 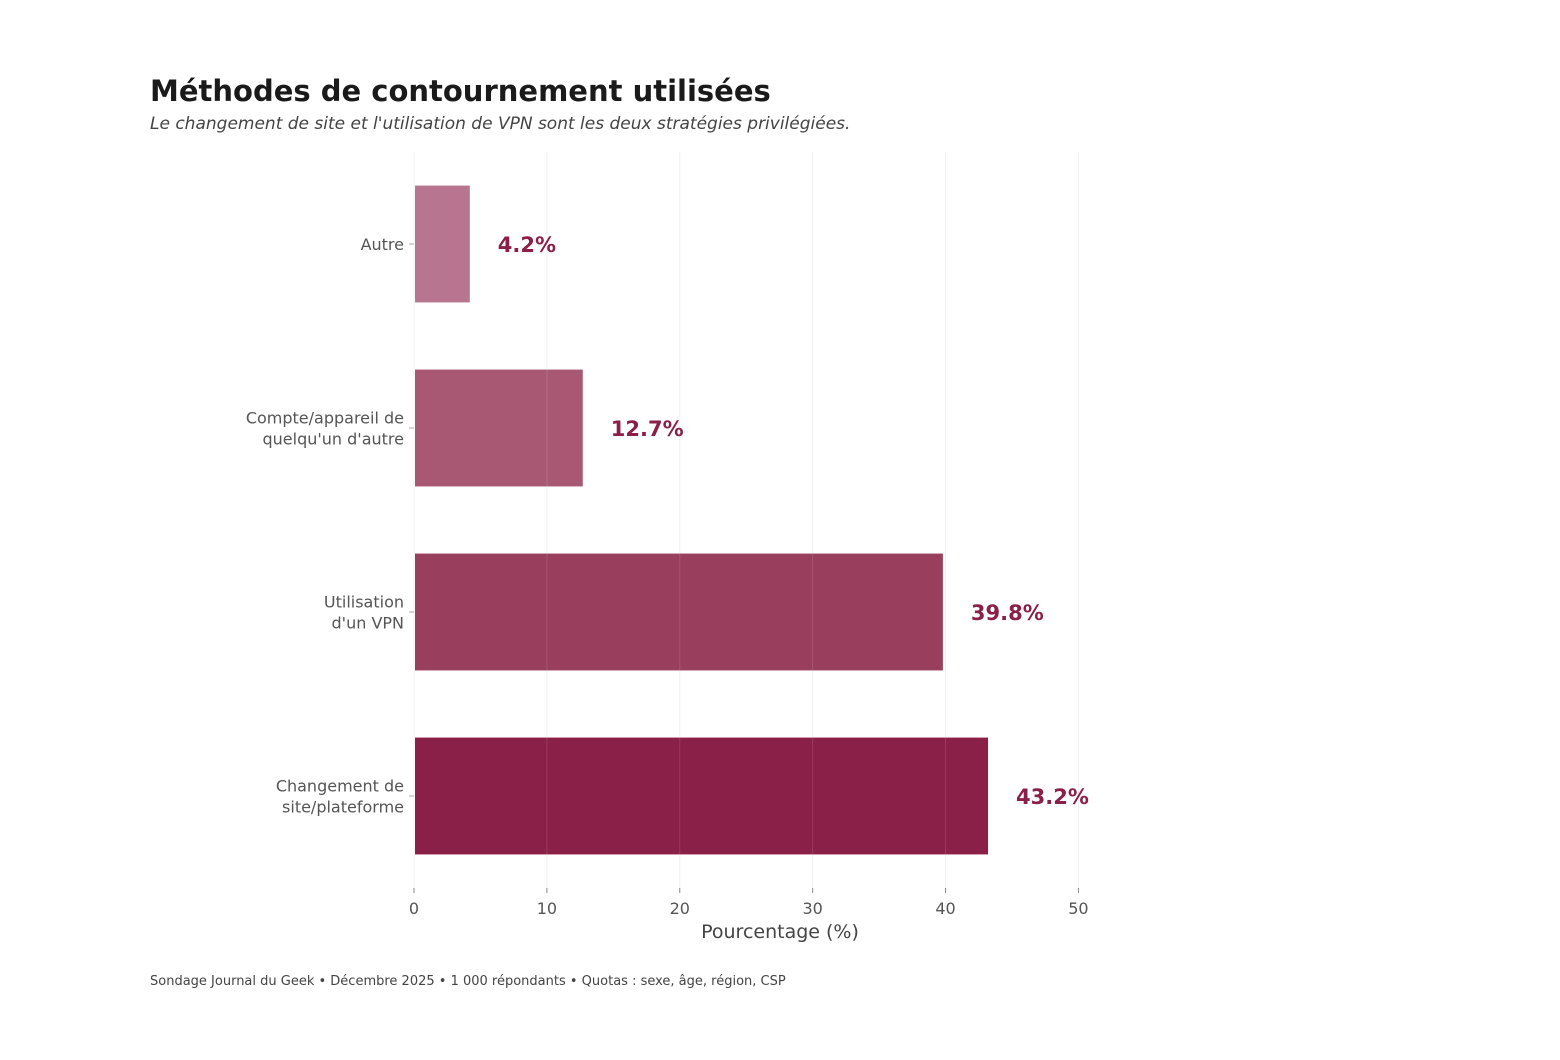 What do you see at coordinates (780, 932) in the screenshot?
I see `x-axis-label: Pourcentage (%)` at bounding box center [780, 932].